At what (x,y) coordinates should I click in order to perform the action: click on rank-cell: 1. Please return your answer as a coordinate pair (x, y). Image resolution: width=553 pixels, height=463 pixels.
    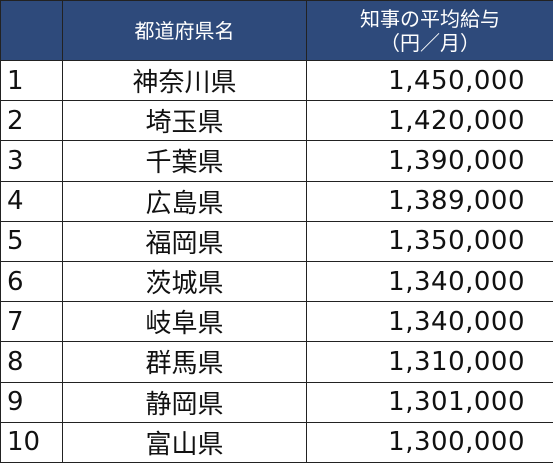
    Looking at the image, I should click on (31, 80).